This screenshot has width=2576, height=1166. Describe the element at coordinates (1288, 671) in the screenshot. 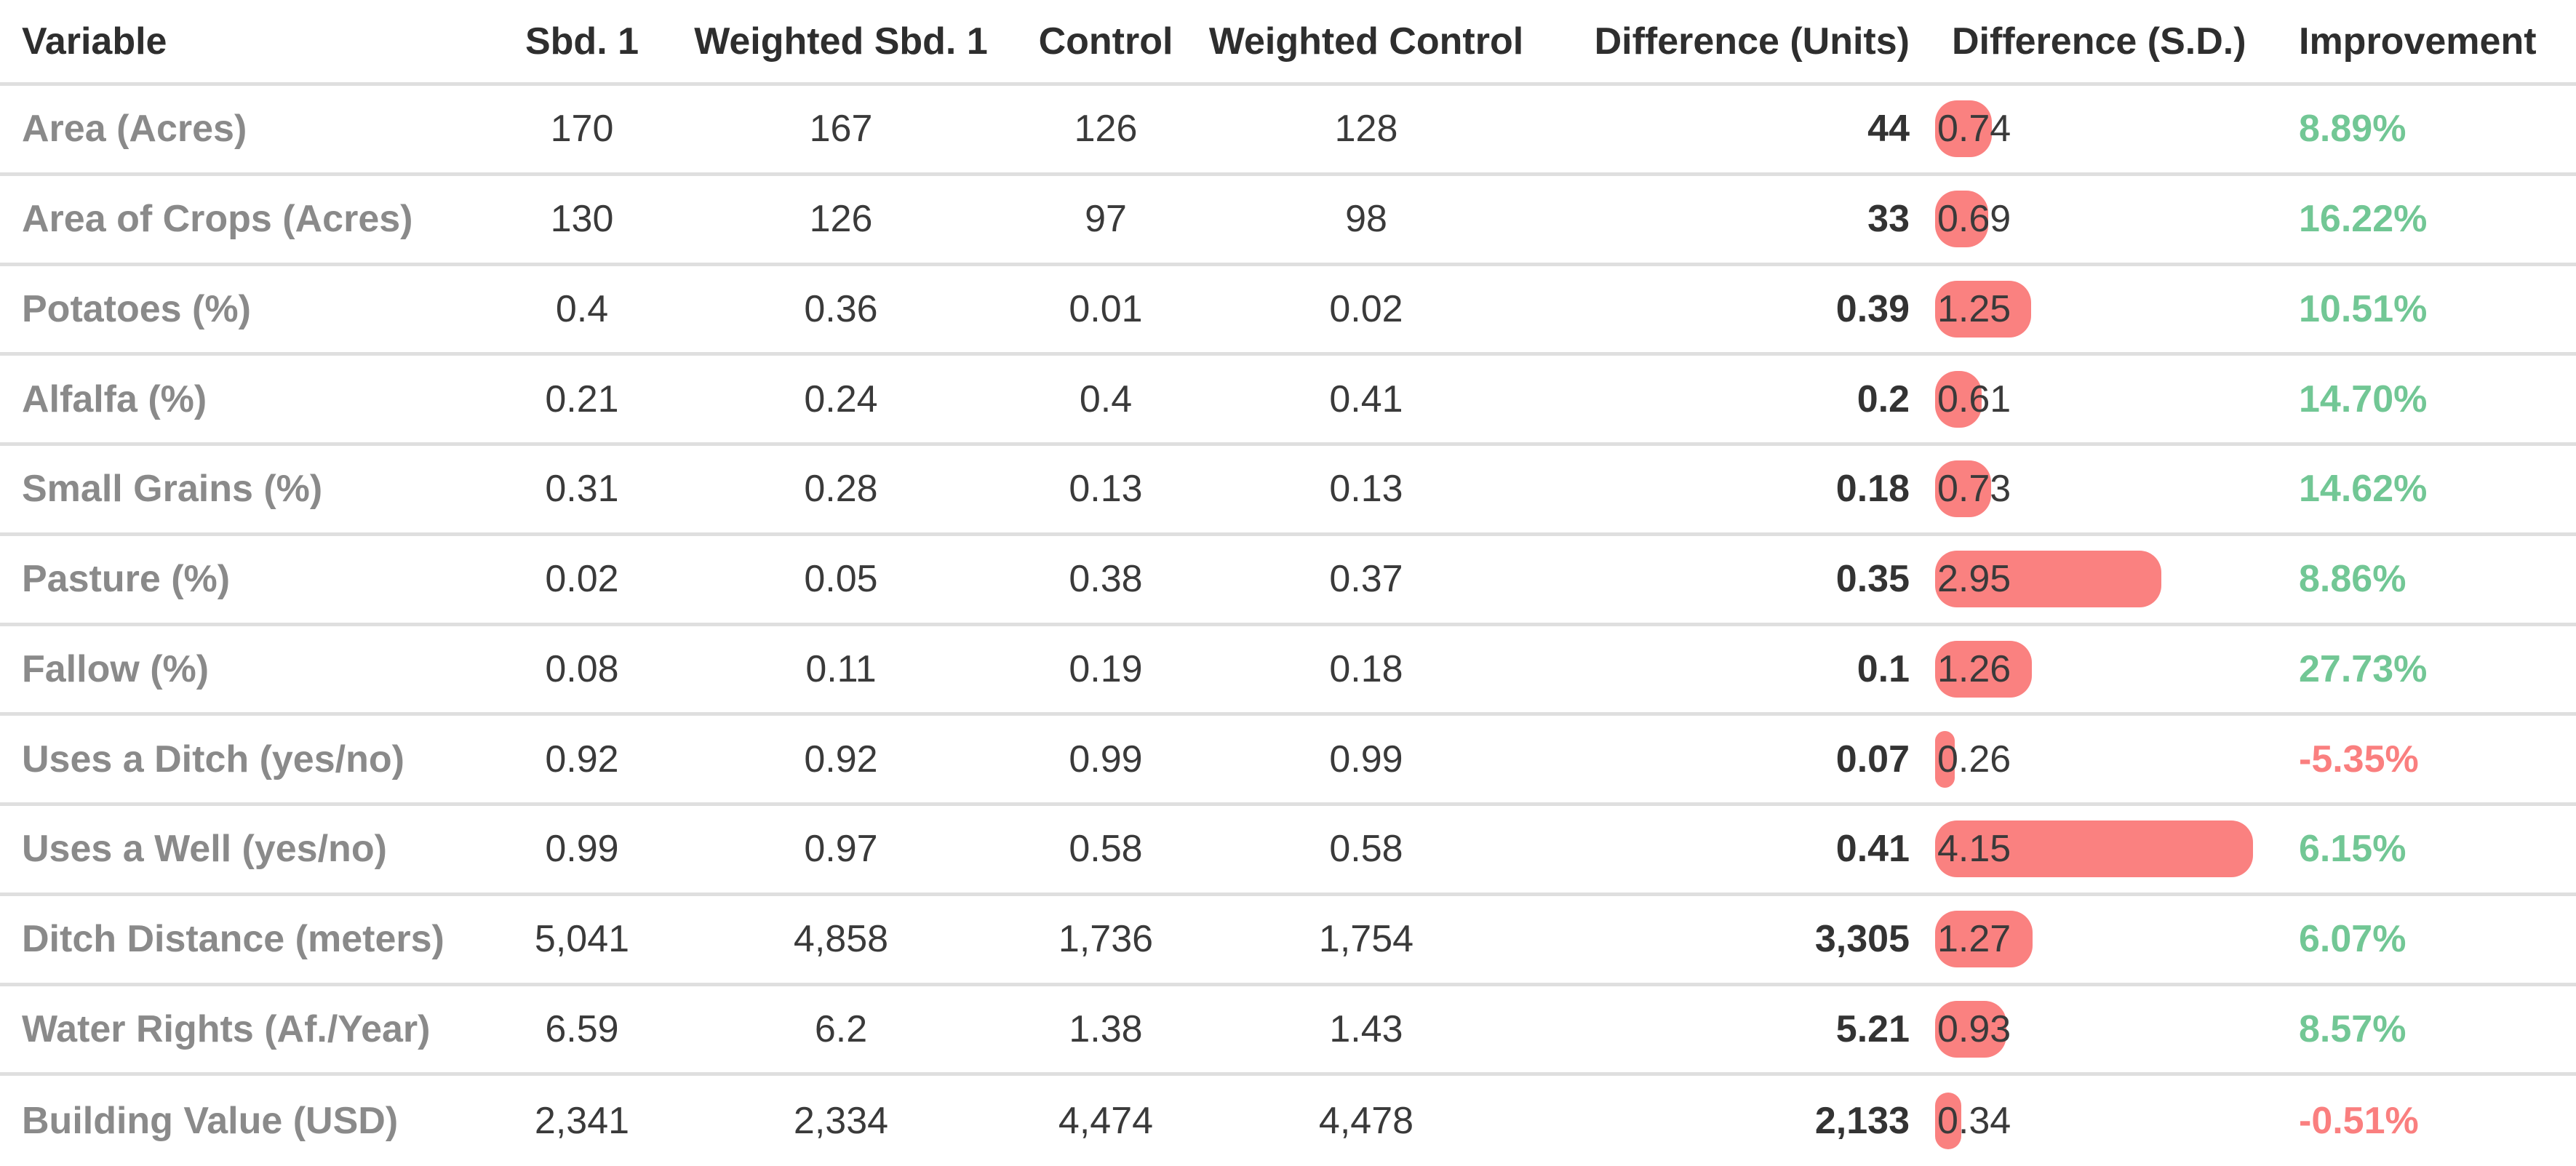

I see `table-row: Fallow (%) 0.08 0.11 0.19 0.18 0.1 1.26 27.73%` at that location.